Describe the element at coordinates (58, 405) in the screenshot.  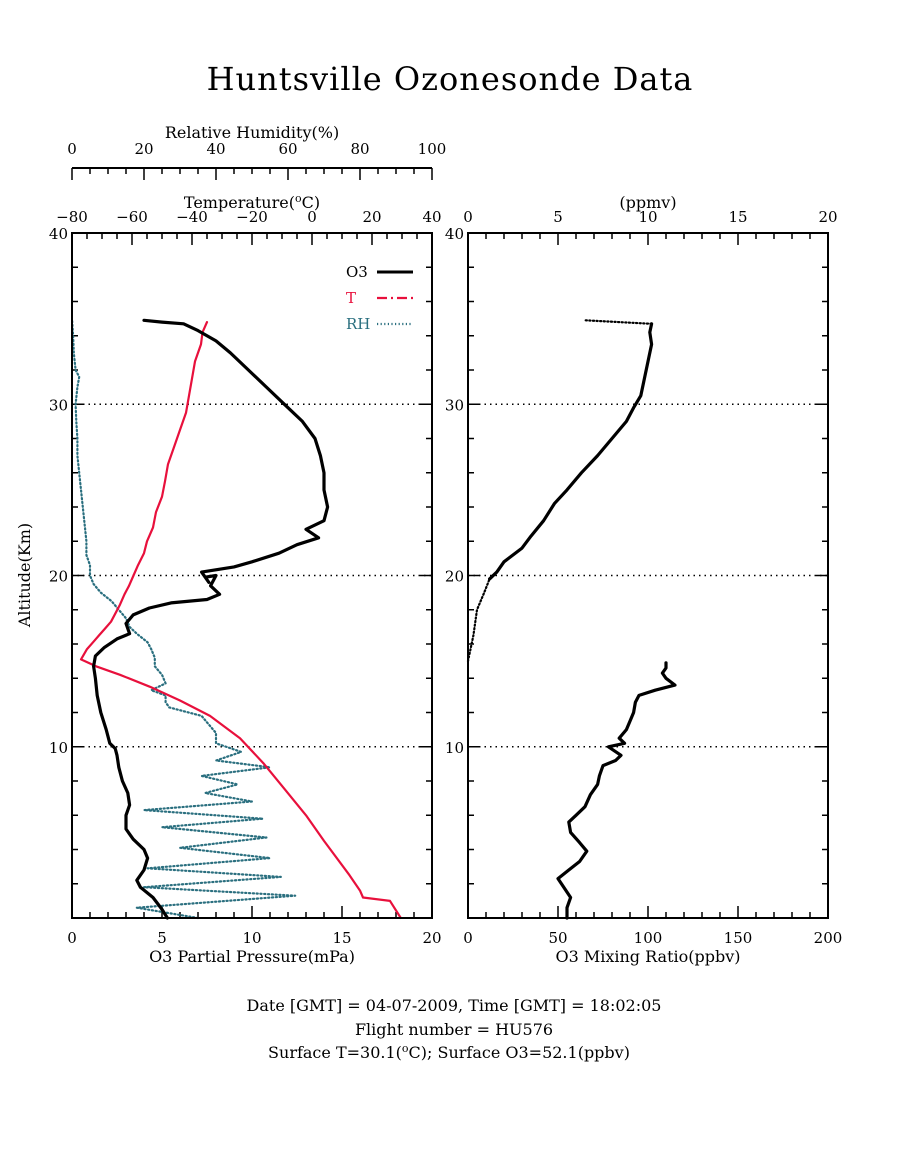
I see `left-ytick-label: 30` at that location.